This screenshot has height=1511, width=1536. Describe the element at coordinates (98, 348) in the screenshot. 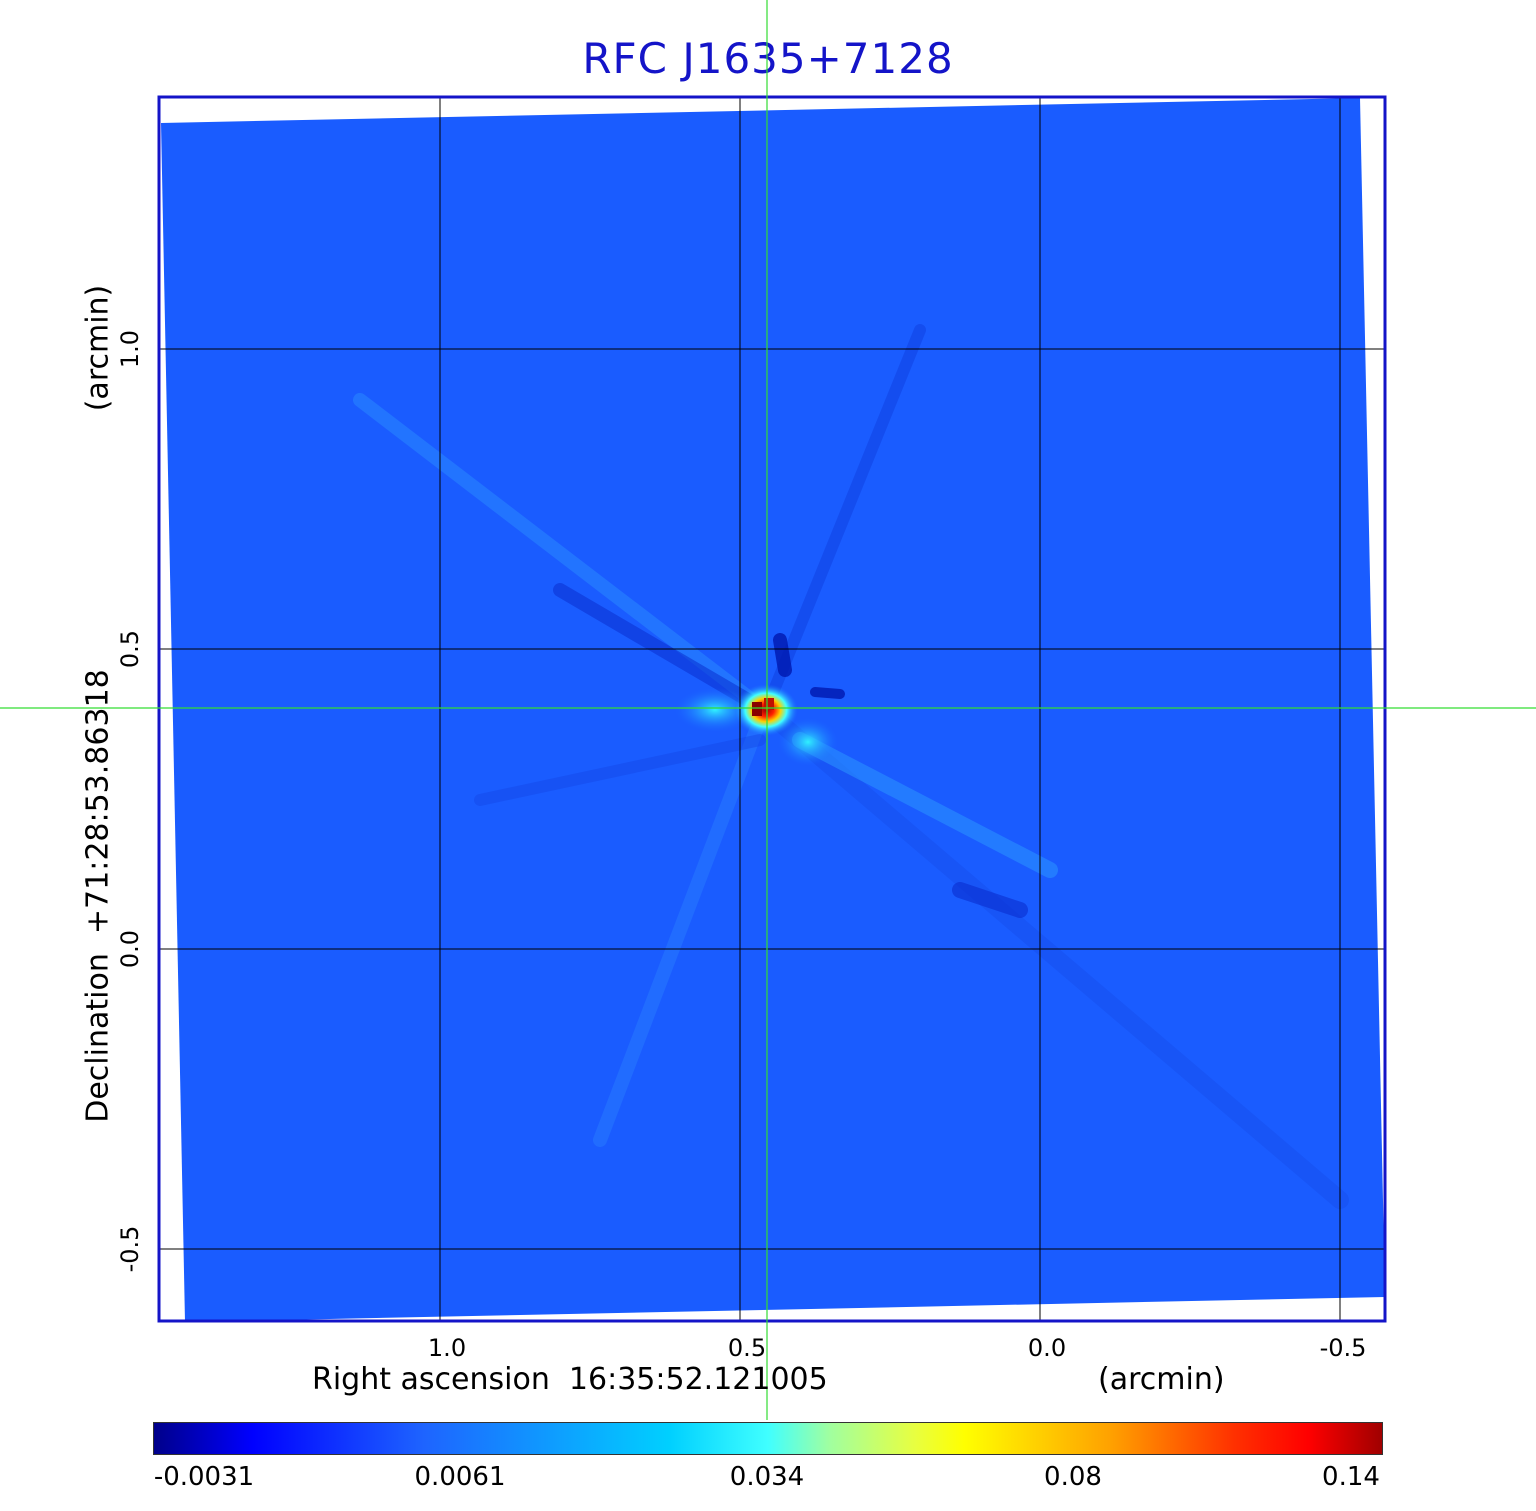

I see `y-axis-unit: (arcmin)` at that location.